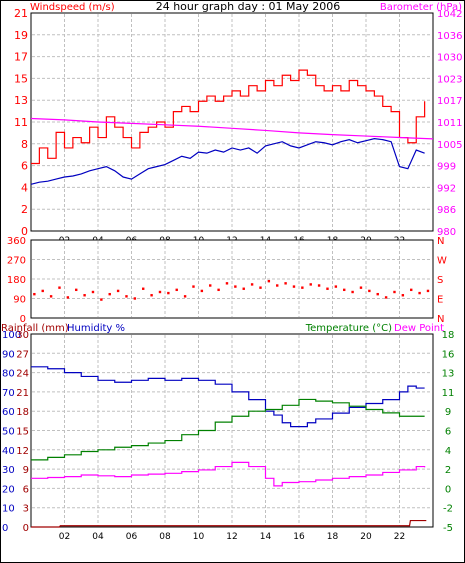  Describe the element at coordinates (228, 429) in the screenshot. I see `temperature-line` at that location.